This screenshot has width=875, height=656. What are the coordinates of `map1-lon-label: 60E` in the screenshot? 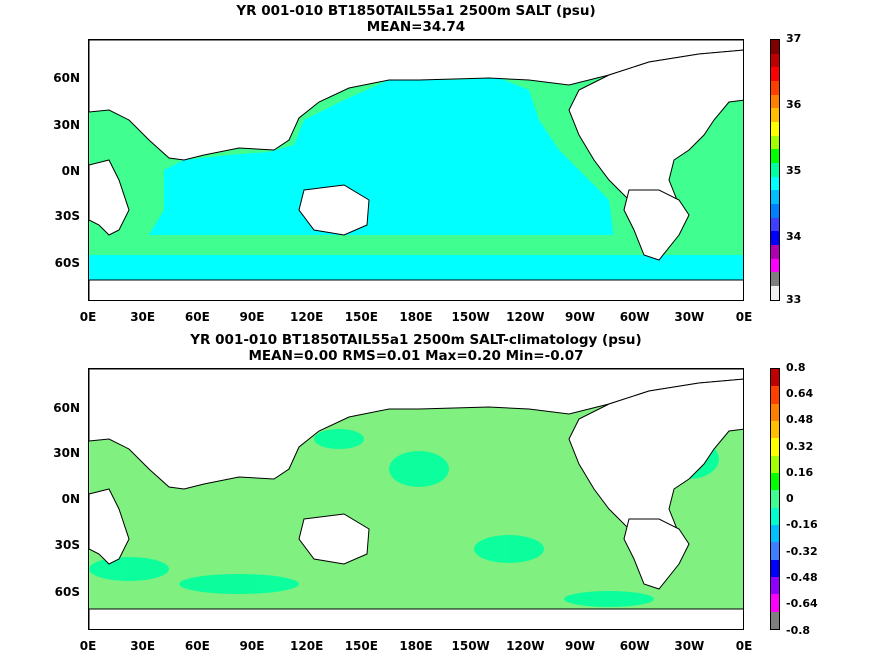 It's located at (197, 317).